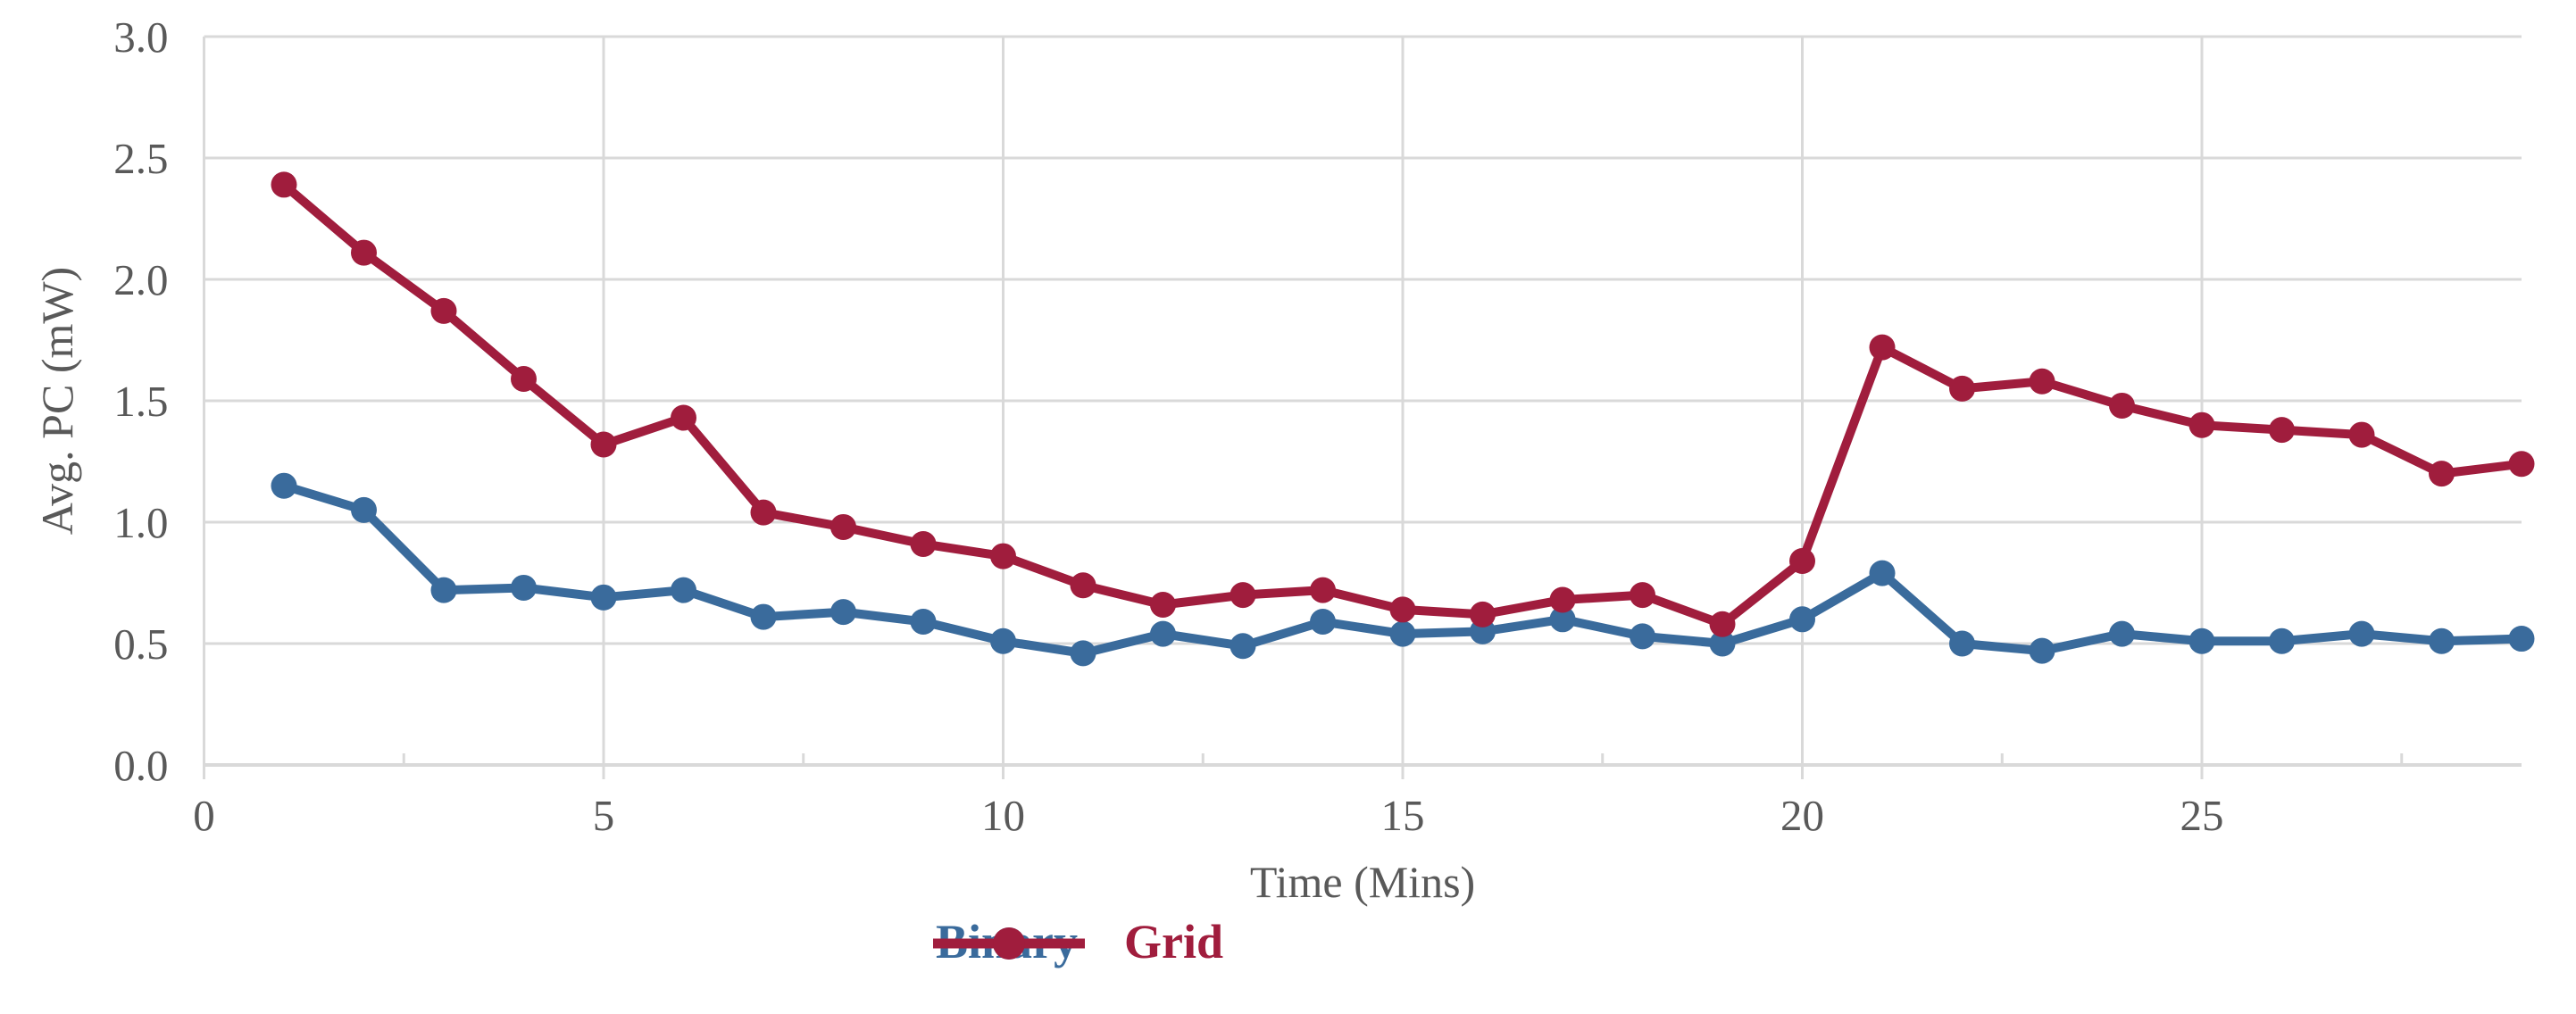  What do you see at coordinates (1003, 815) in the screenshot?
I see `x-tick-label: 10` at bounding box center [1003, 815].